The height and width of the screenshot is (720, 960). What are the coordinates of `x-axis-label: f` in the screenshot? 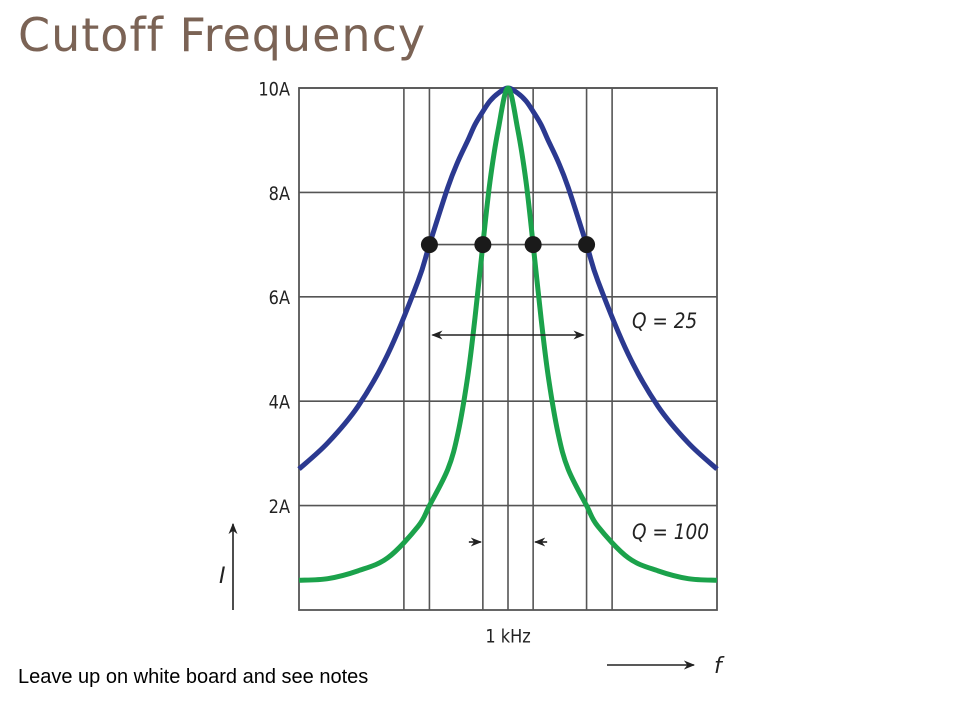 It's located at (719, 666).